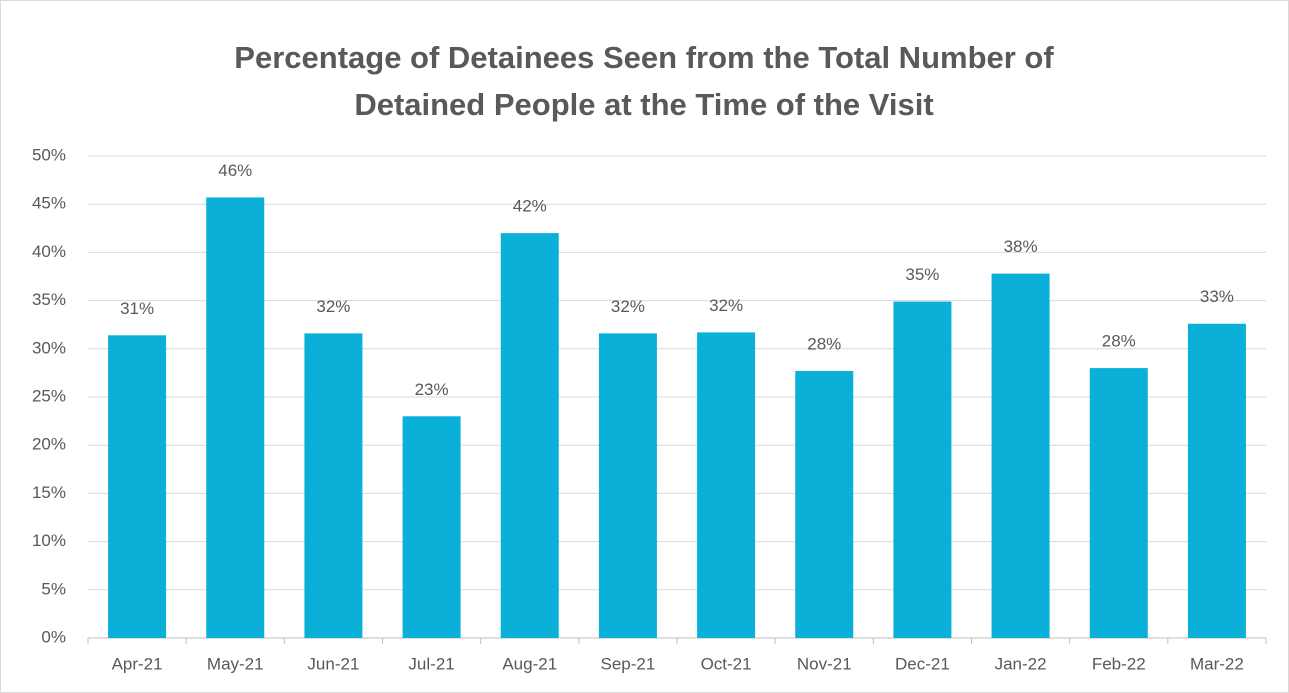 The width and height of the screenshot is (1289, 693). I want to click on x-tick-label: May-21, so click(235, 663).